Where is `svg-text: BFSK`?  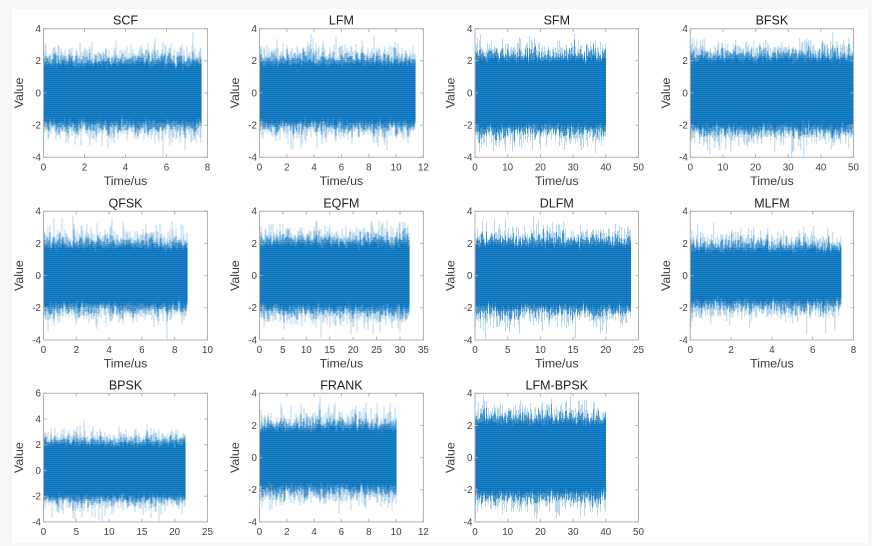
svg-text: BFSK is located at coordinates (772, 21).